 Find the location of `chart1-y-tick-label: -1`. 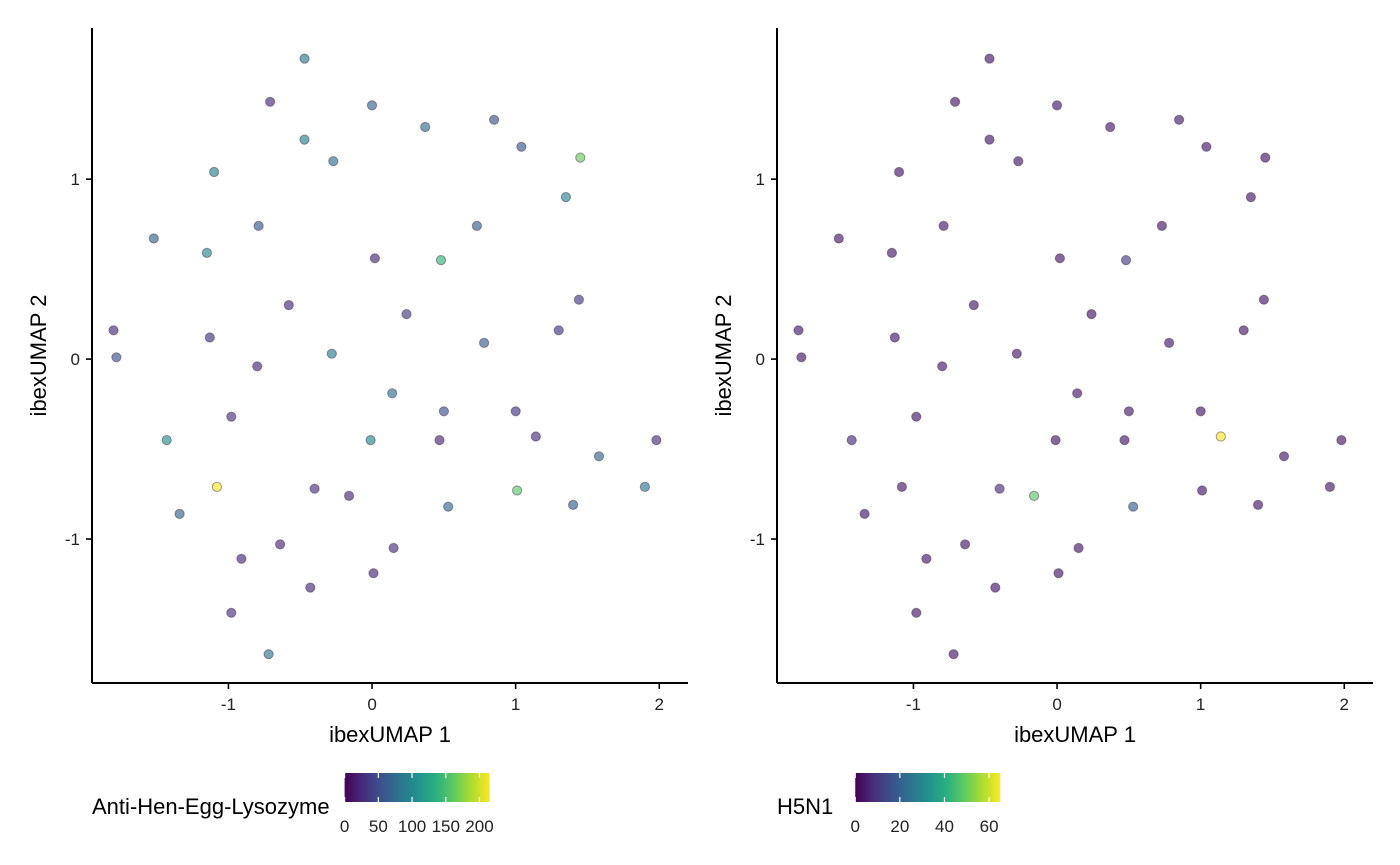

chart1-y-tick-label: -1 is located at coordinates (72, 539).